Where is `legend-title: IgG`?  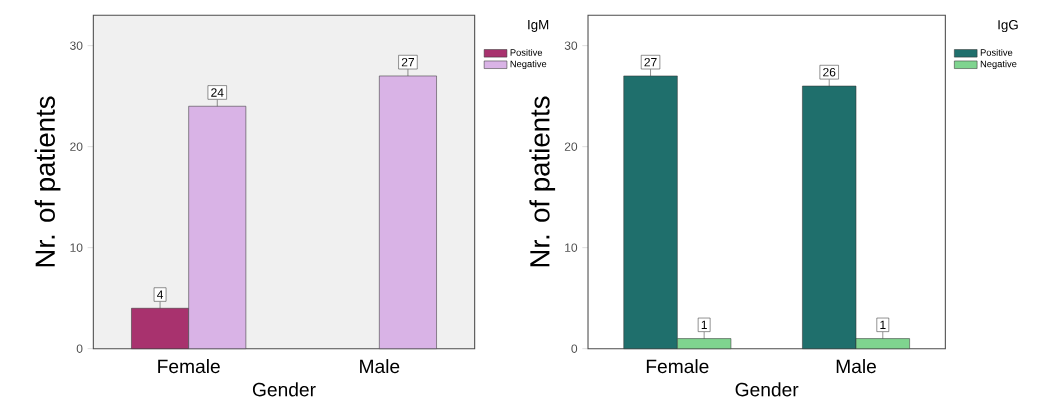
legend-title: IgG is located at coordinates (1008, 26).